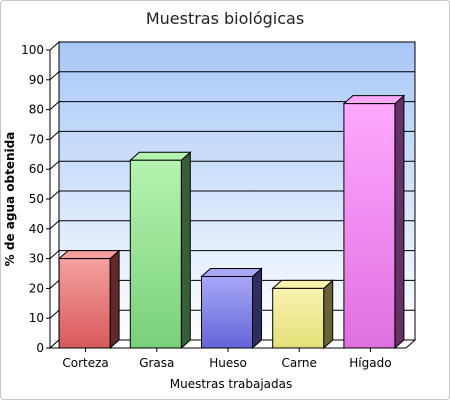 The height and width of the screenshot is (400, 450). What do you see at coordinates (231, 384) in the screenshot?
I see `x-axis-title: Muestras trabajadas` at bounding box center [231, 384].